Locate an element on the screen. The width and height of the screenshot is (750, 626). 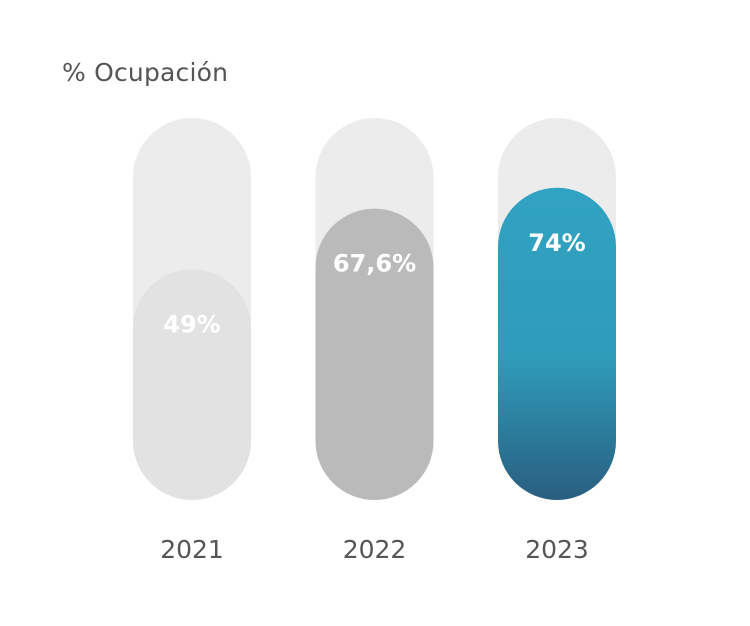
bar-2022 is located at coordinates (374, 354).